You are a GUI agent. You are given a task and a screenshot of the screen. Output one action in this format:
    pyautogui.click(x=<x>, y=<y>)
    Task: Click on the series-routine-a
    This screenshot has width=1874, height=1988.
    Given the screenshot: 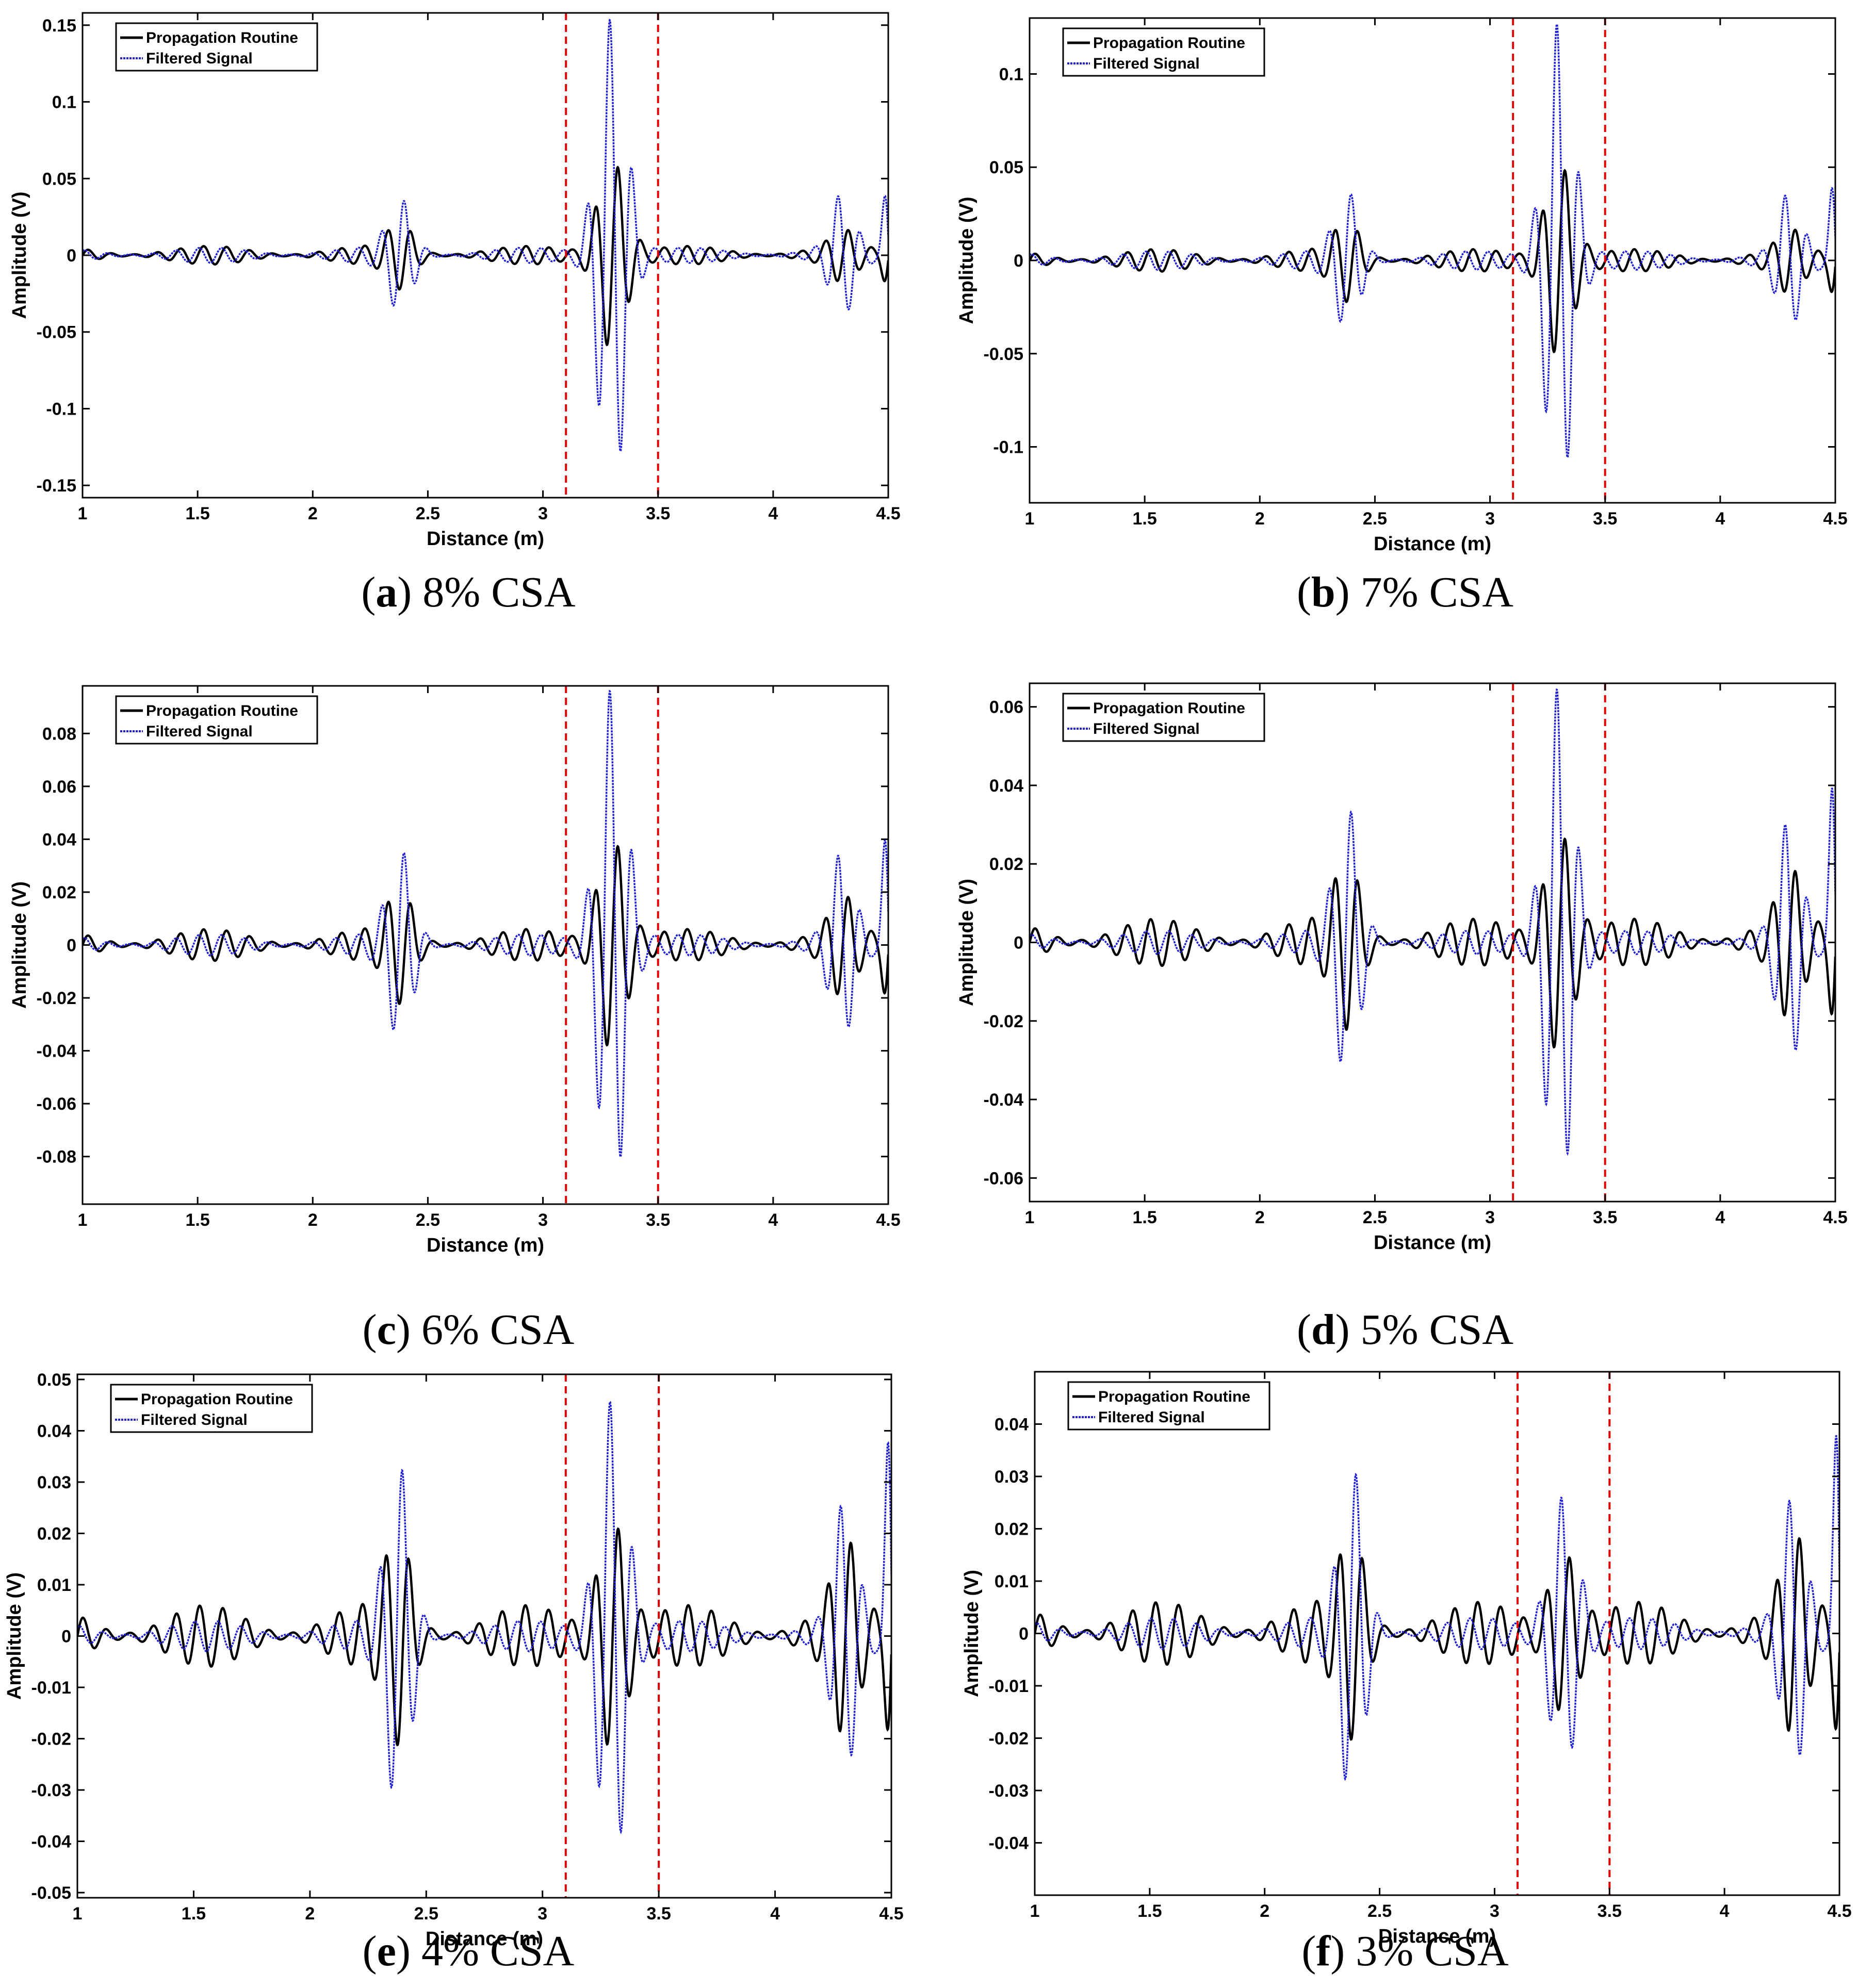 What is the action you would take?
    pyautogui.click(x=485, y=256)
    